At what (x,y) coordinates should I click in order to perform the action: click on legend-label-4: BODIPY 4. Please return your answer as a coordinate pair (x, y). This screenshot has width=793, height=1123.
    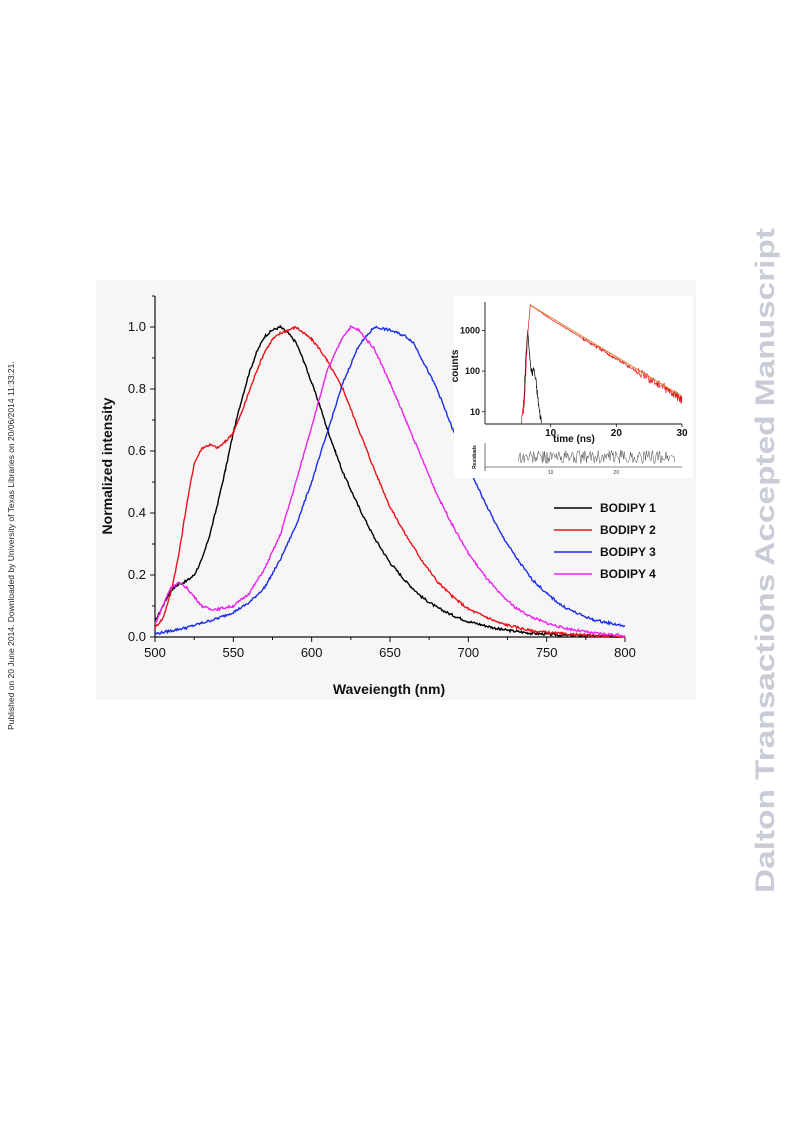
    Looking at the image, I should click on (628, 574).